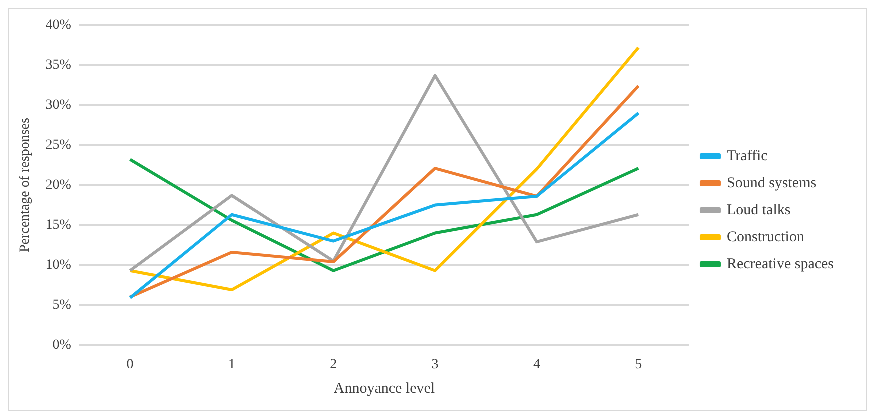 The image size is (875, 419). What do you see at coordinates (780, 264) in the screenshot?
I see `legend-label: Recreative spaces` at bounding box center [780, 264].